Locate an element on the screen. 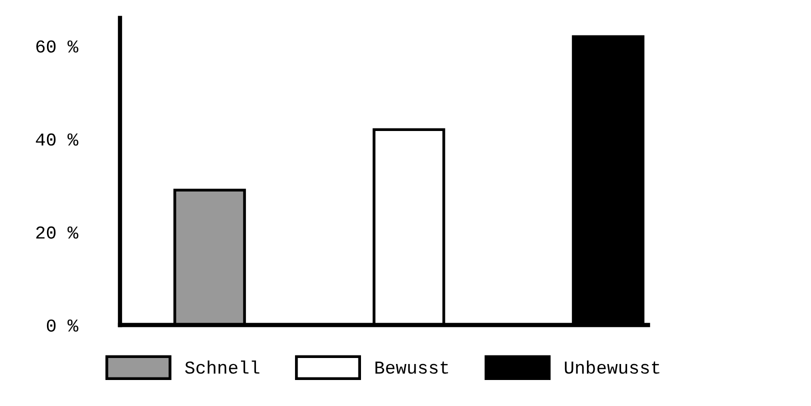  legend-label: Schnell is located at coordinates (222, 367).